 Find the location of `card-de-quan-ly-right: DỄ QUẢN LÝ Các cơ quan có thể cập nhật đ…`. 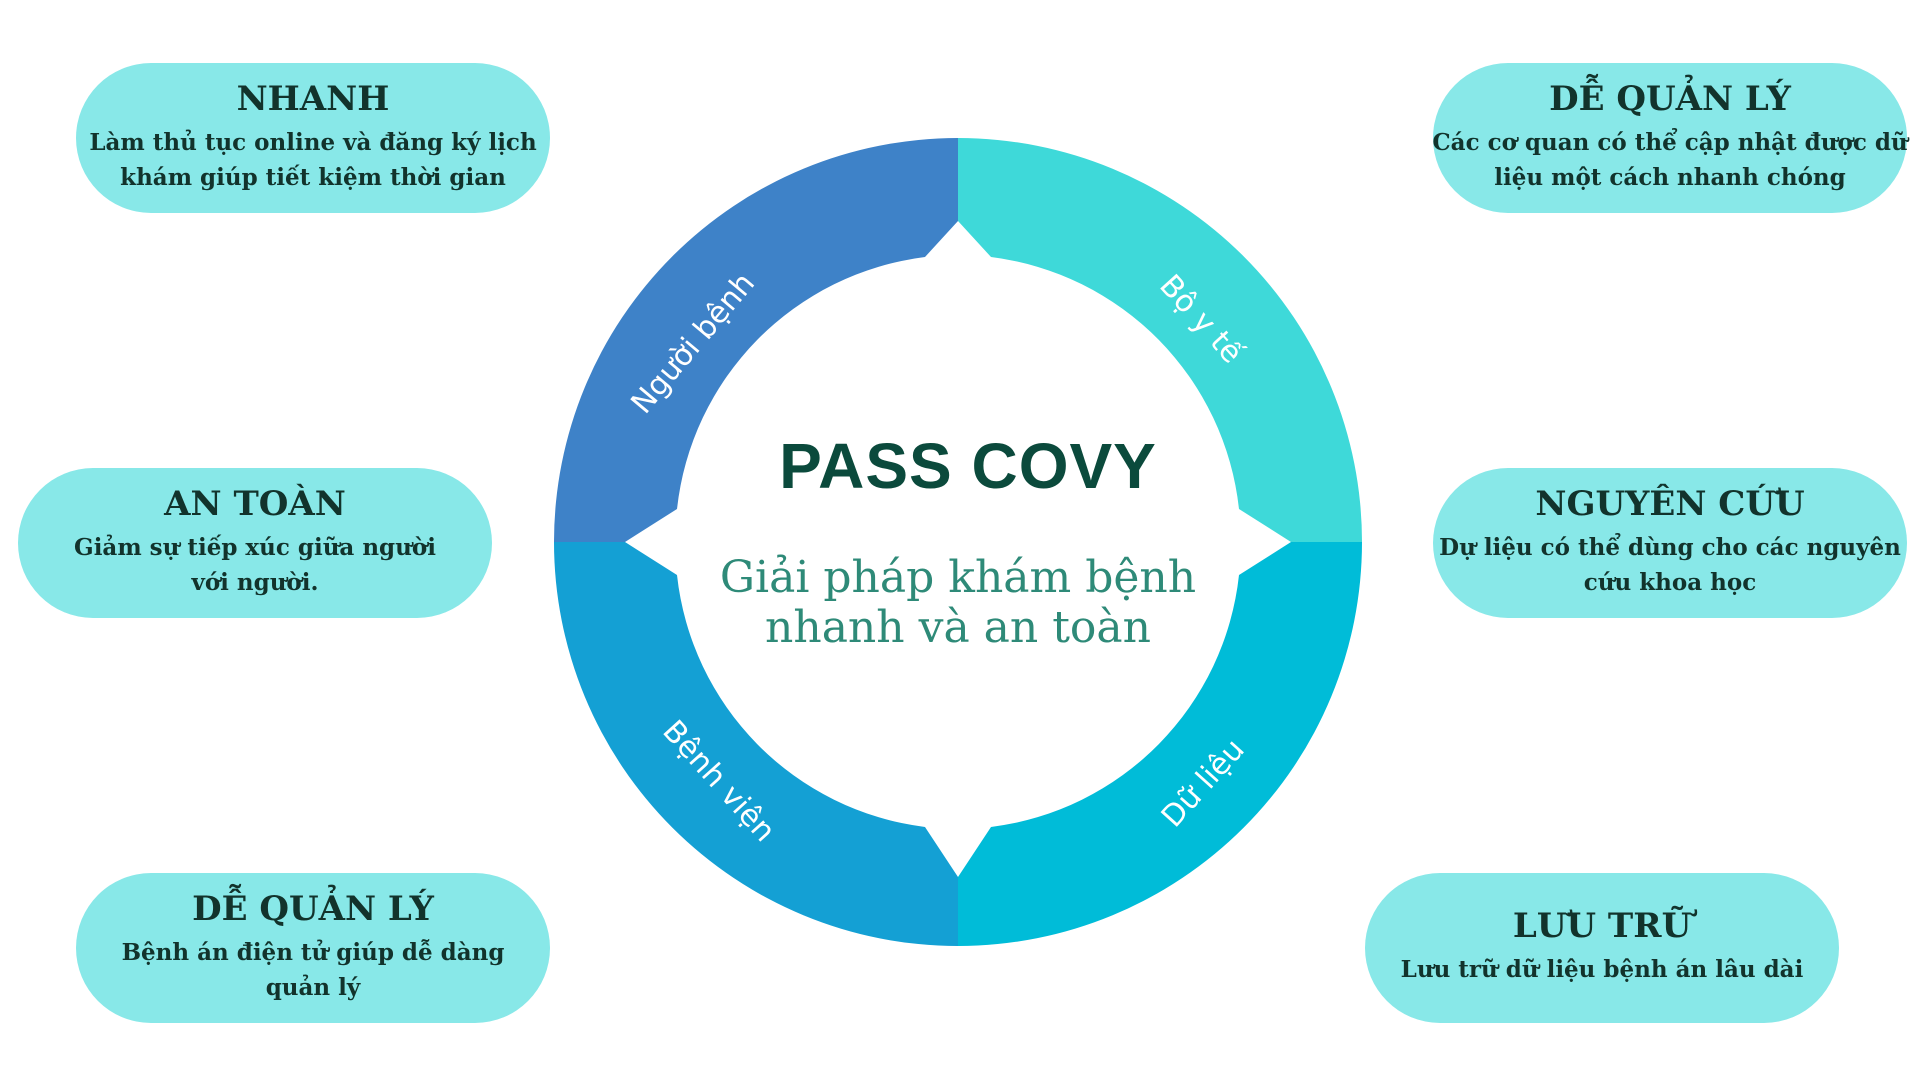

card-de-quan-ly-right: DỄ QUẢN LÝ Các cơ quan có thể cập nhật đ… is located at coordinates (1670, 138).